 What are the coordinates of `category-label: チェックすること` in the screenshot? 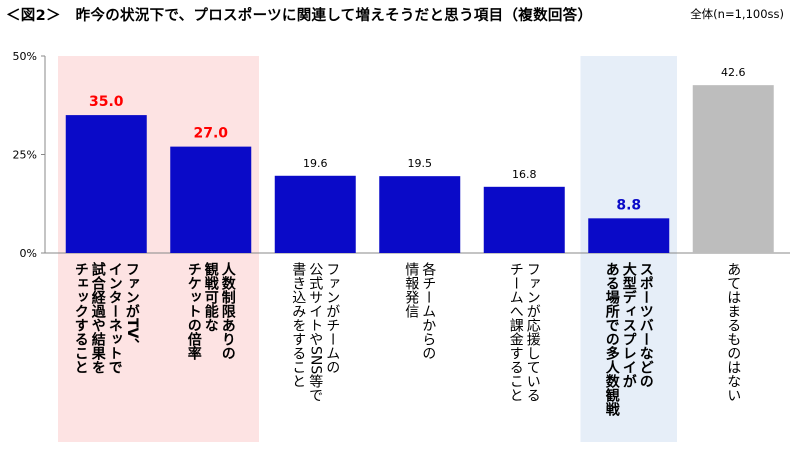 It's located at (81, 318).